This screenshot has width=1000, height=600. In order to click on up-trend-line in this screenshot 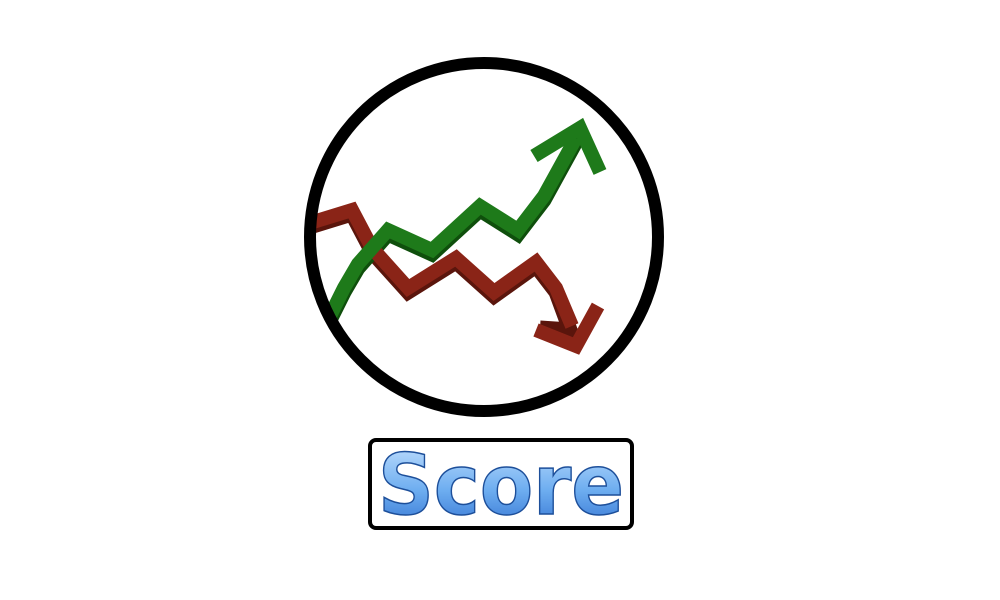, I will do `click(448, 237)`.